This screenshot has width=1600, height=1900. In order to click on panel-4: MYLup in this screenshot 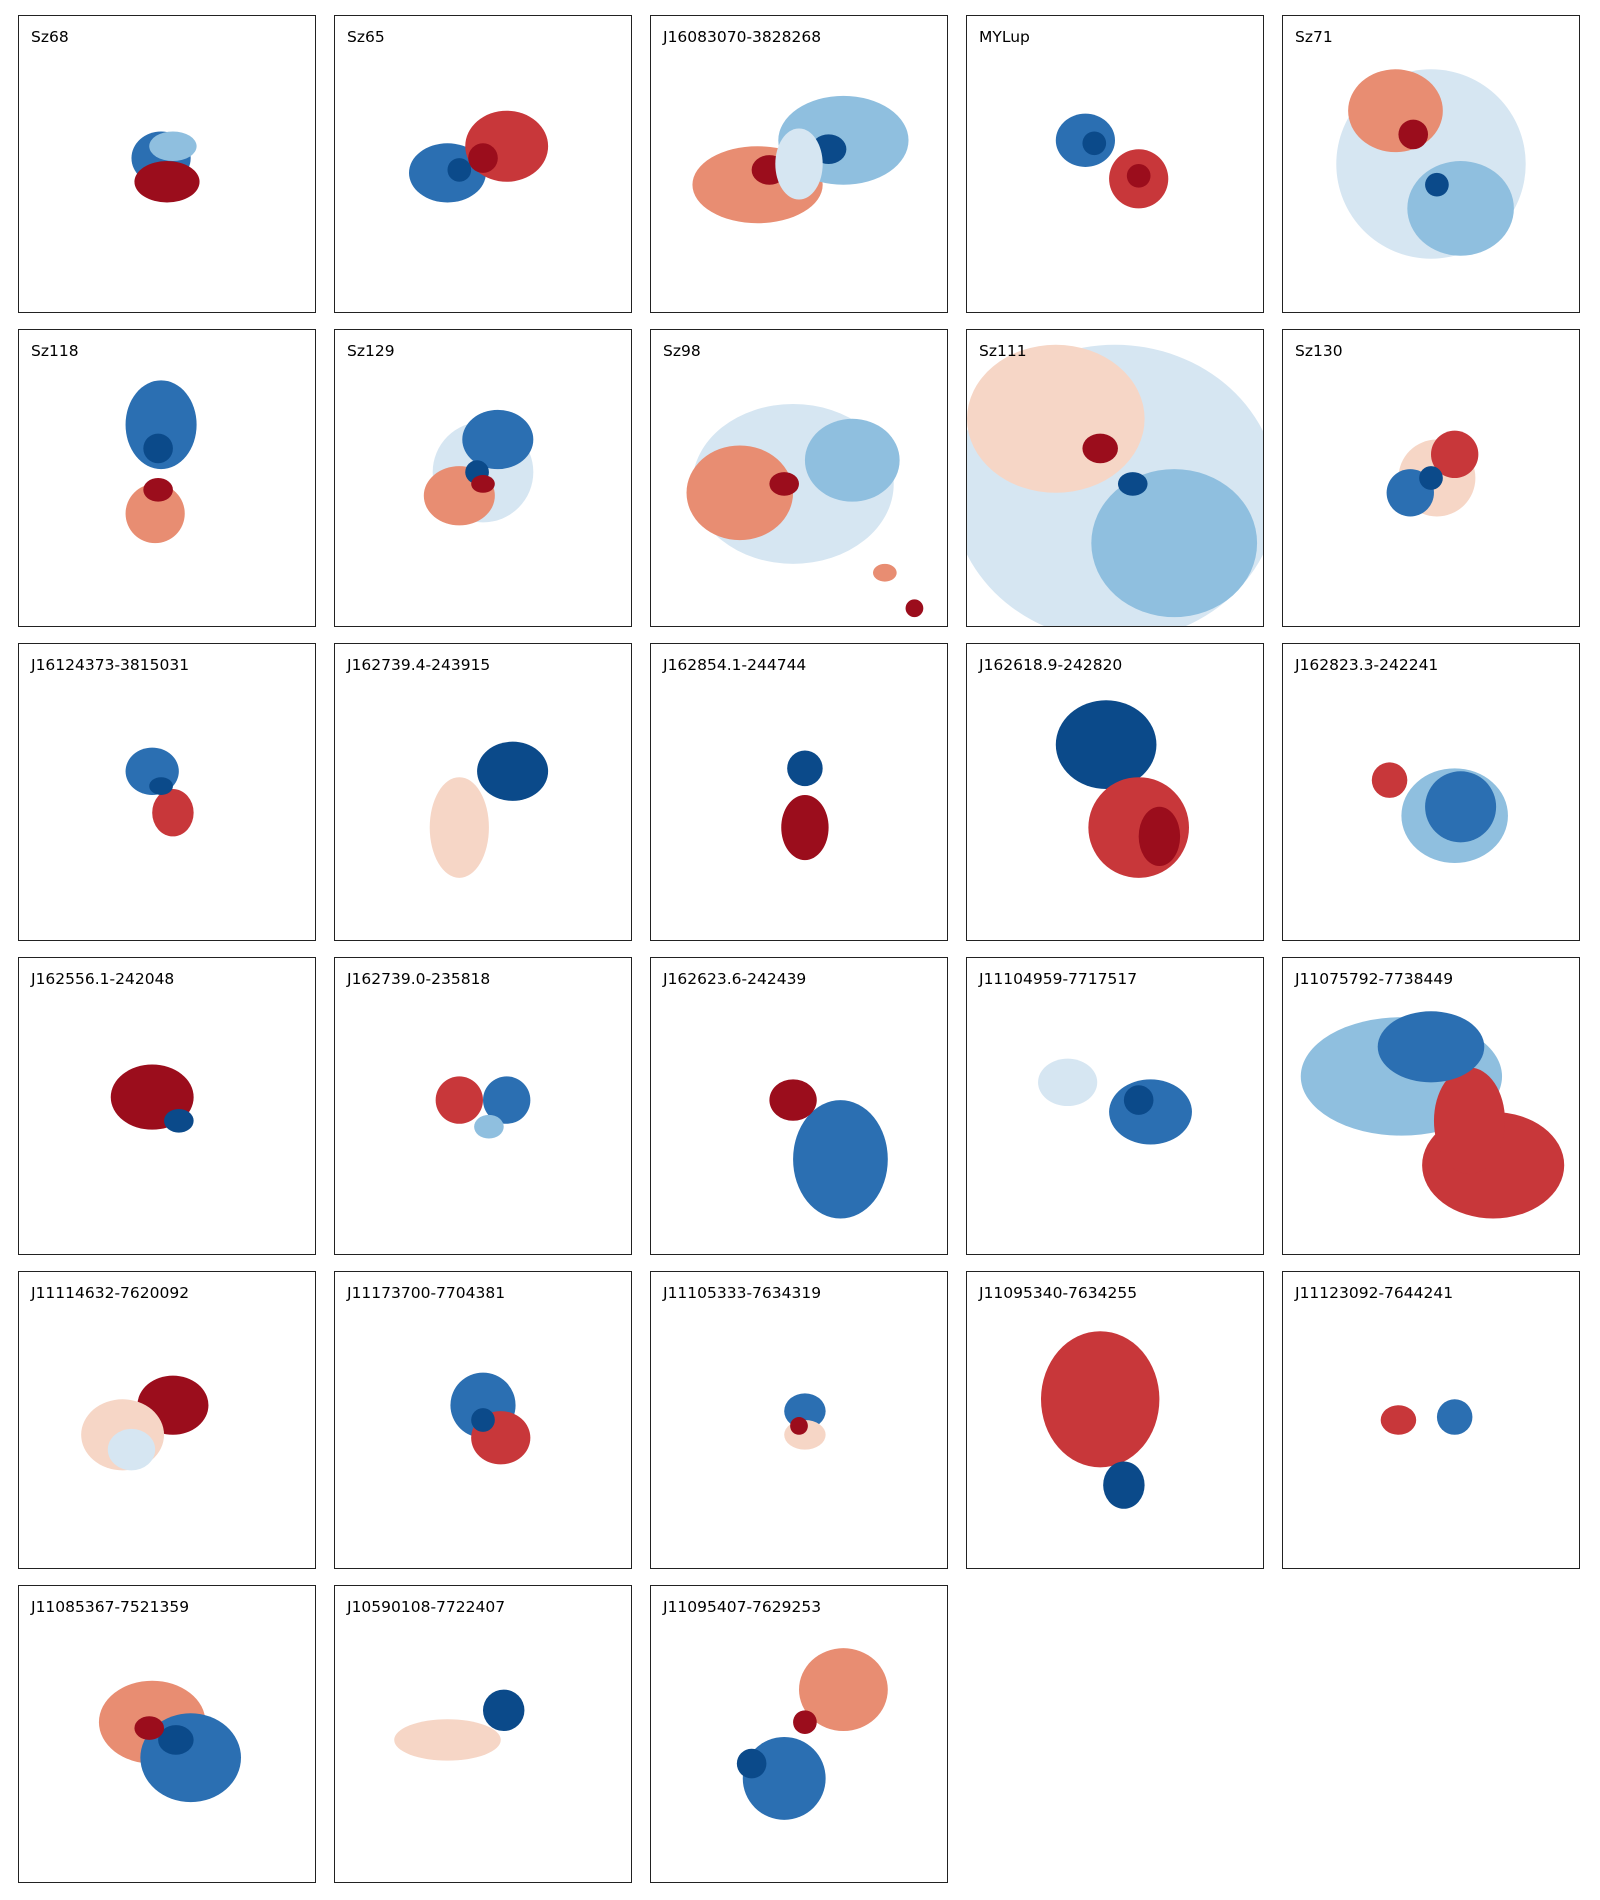, I will do `click(1115, 164)`.